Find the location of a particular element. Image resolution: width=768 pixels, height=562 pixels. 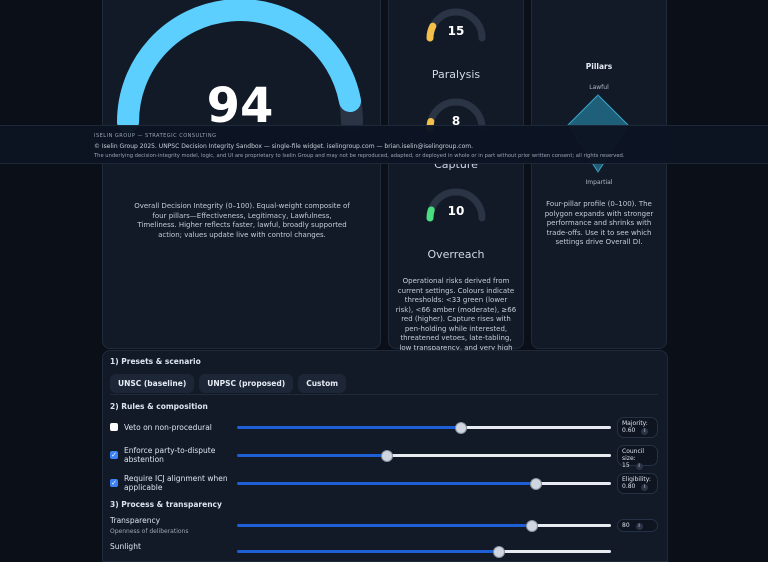

risk-label: Overreach is located at coordinates (455, 254).